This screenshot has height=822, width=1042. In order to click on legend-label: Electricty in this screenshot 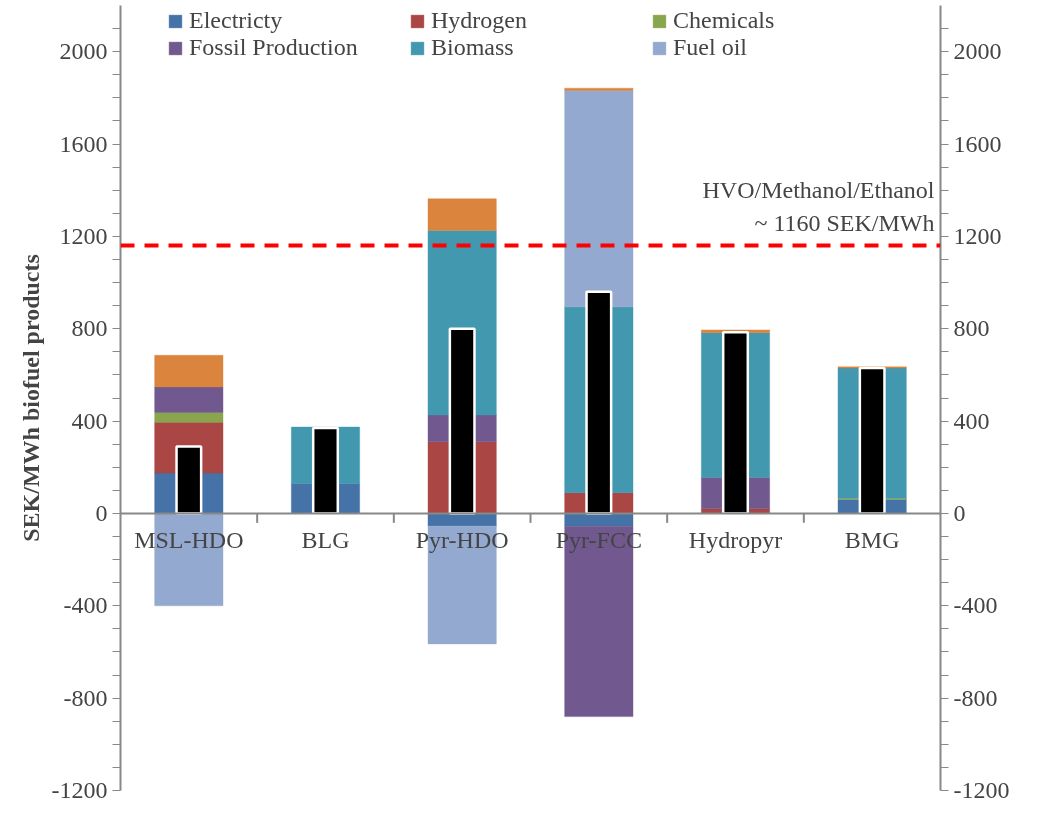, I will do `click(236, 20)`.